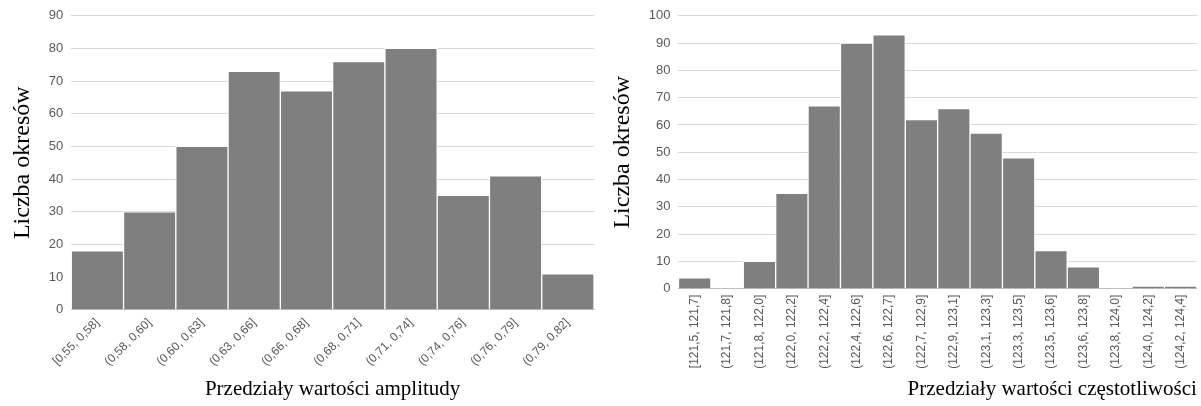  What do you see at coordinates (855, 331) in the screenshot?
I see `x-tick-label: (122,4, 122,6]` at bounding box center [855, 331].